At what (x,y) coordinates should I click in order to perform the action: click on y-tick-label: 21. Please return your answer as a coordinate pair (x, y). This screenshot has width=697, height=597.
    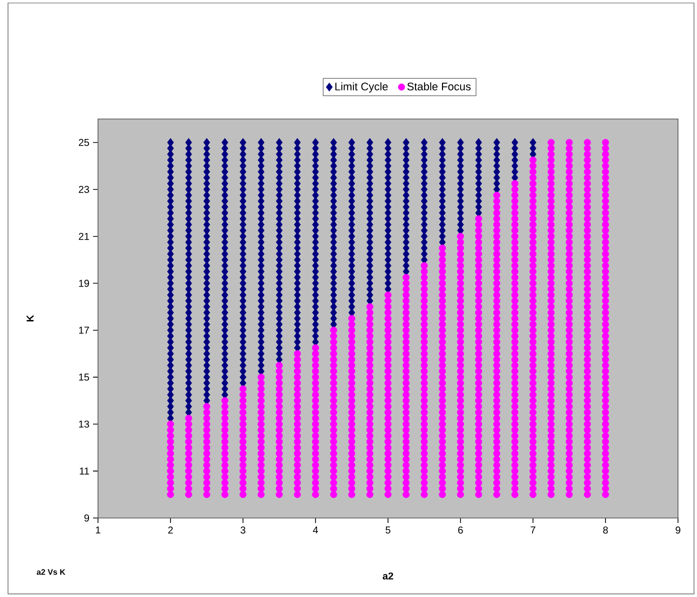
    Looking at the image, I should click on (83, 236).